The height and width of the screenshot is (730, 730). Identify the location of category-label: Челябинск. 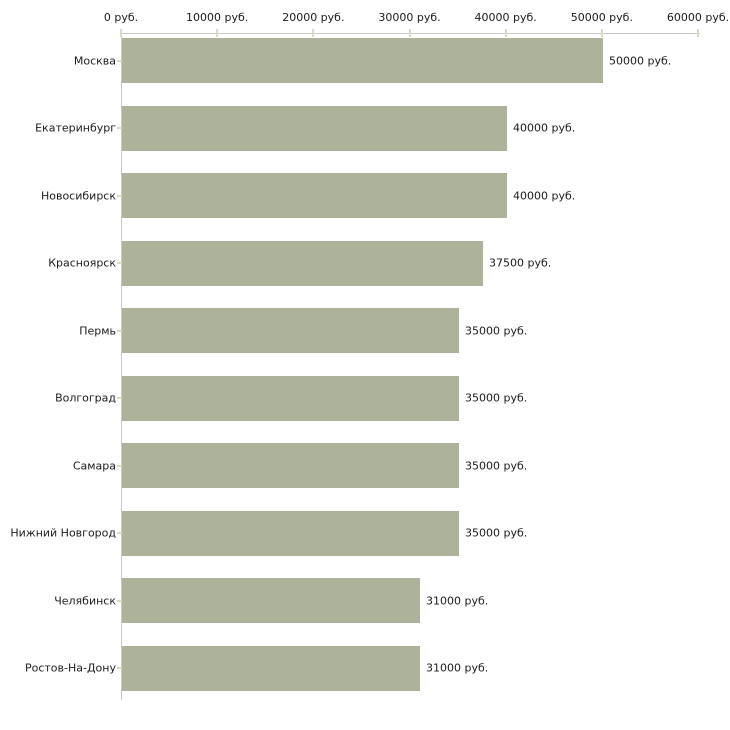
(85, 601).